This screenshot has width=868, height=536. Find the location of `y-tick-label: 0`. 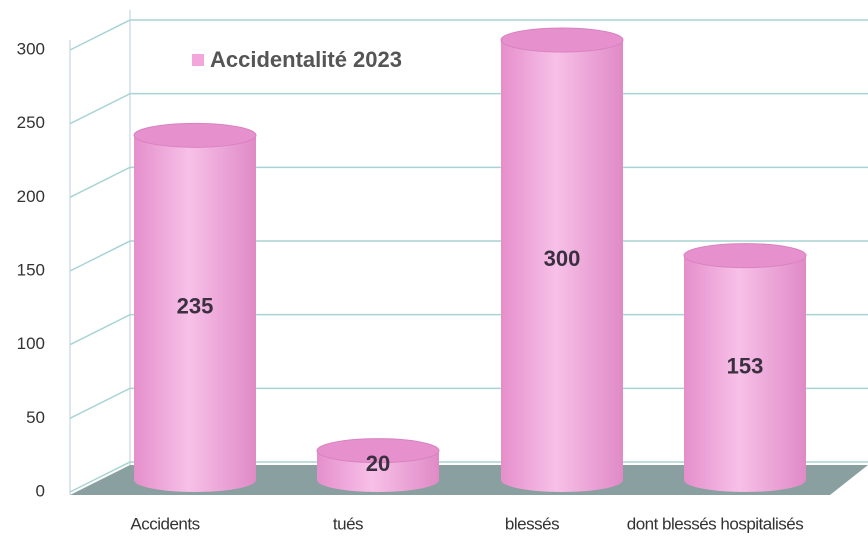

y-tick-label: 0 is located at coordinates (40, 490).